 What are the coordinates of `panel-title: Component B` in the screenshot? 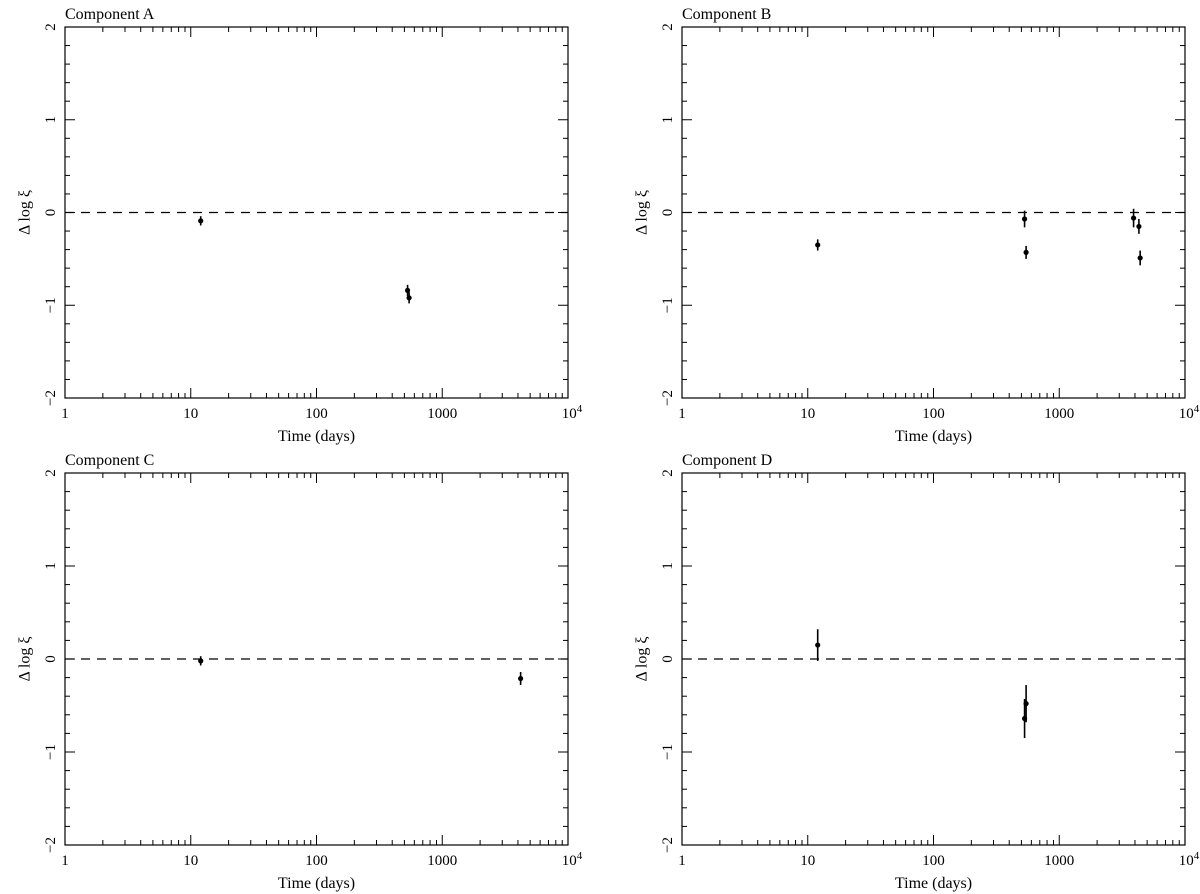 It's located at (726, 14).